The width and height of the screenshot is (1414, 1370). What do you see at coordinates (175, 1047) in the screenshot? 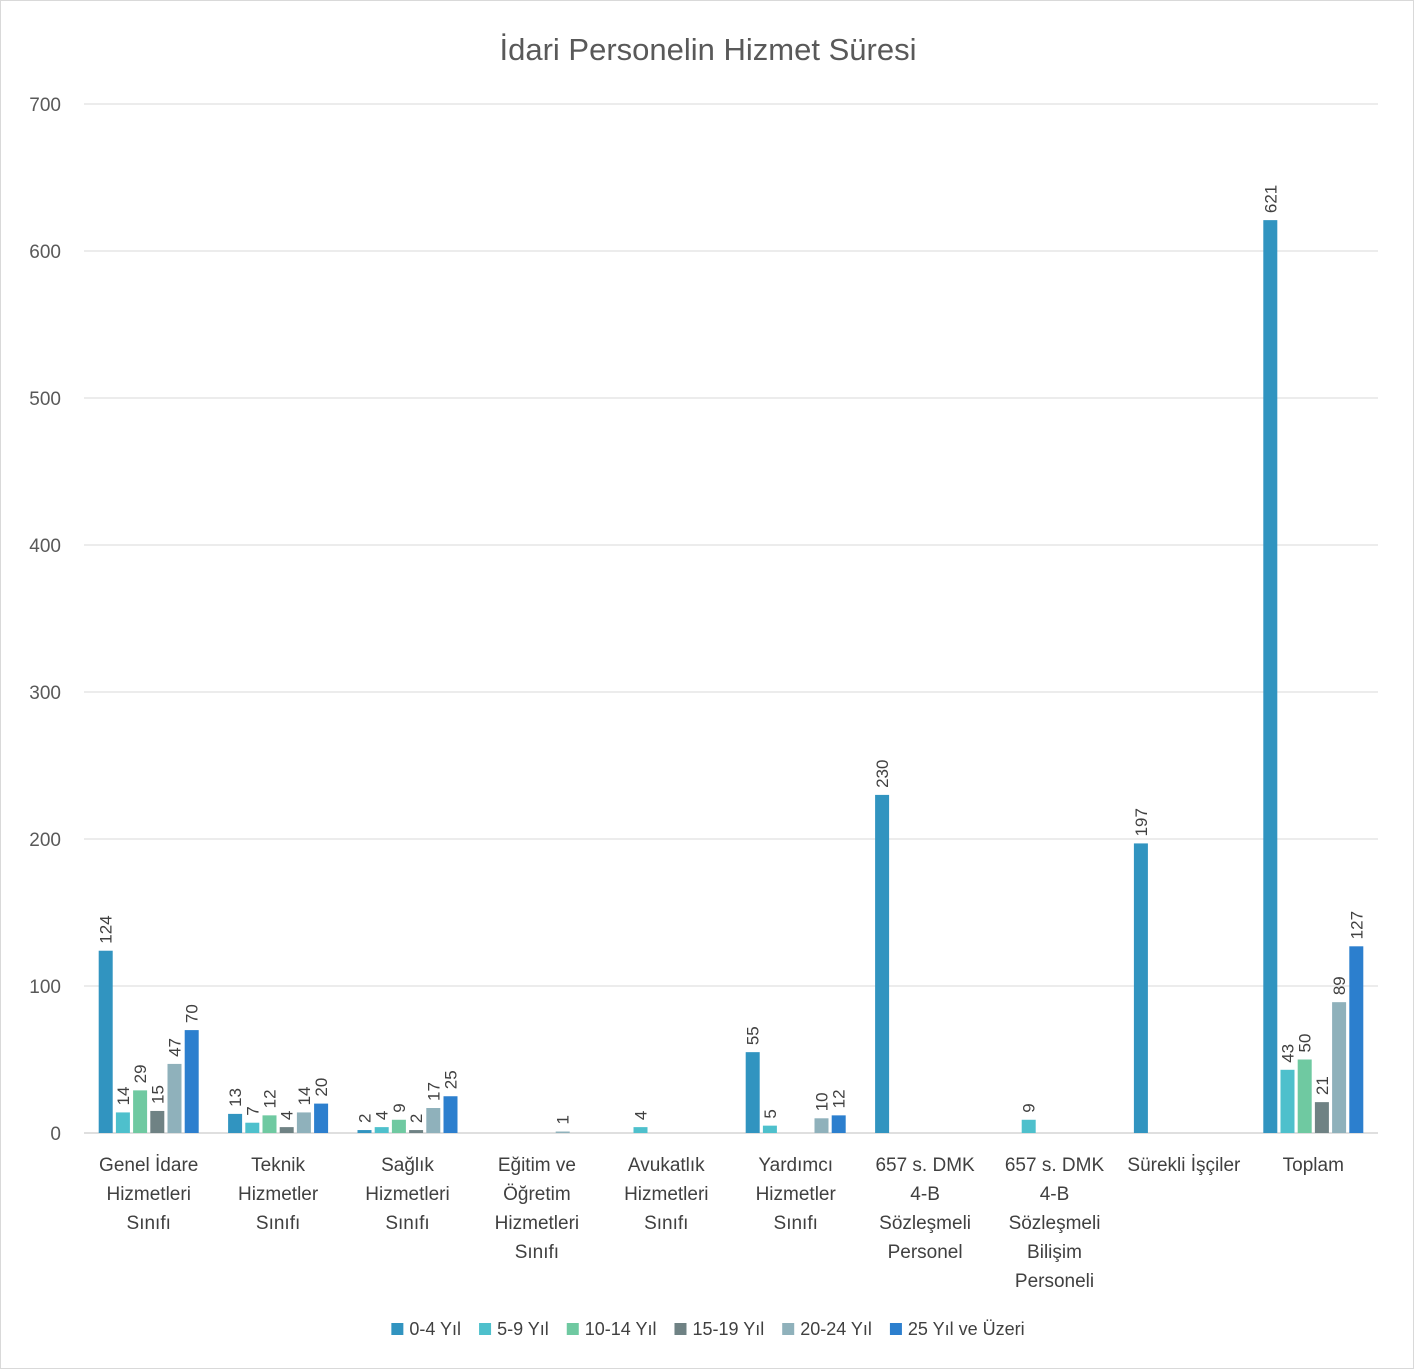
I see `data-label: 47` at bounding box center [175, 1047].